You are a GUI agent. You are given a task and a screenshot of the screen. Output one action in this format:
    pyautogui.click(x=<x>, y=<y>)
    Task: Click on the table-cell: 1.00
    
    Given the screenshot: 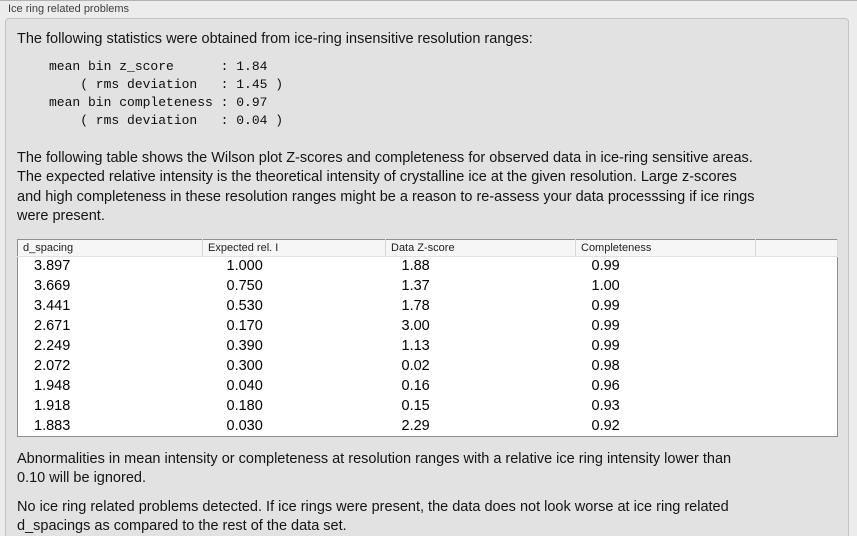 What is the action you would take?
    pyautogui.click(x=605, y=286)
    